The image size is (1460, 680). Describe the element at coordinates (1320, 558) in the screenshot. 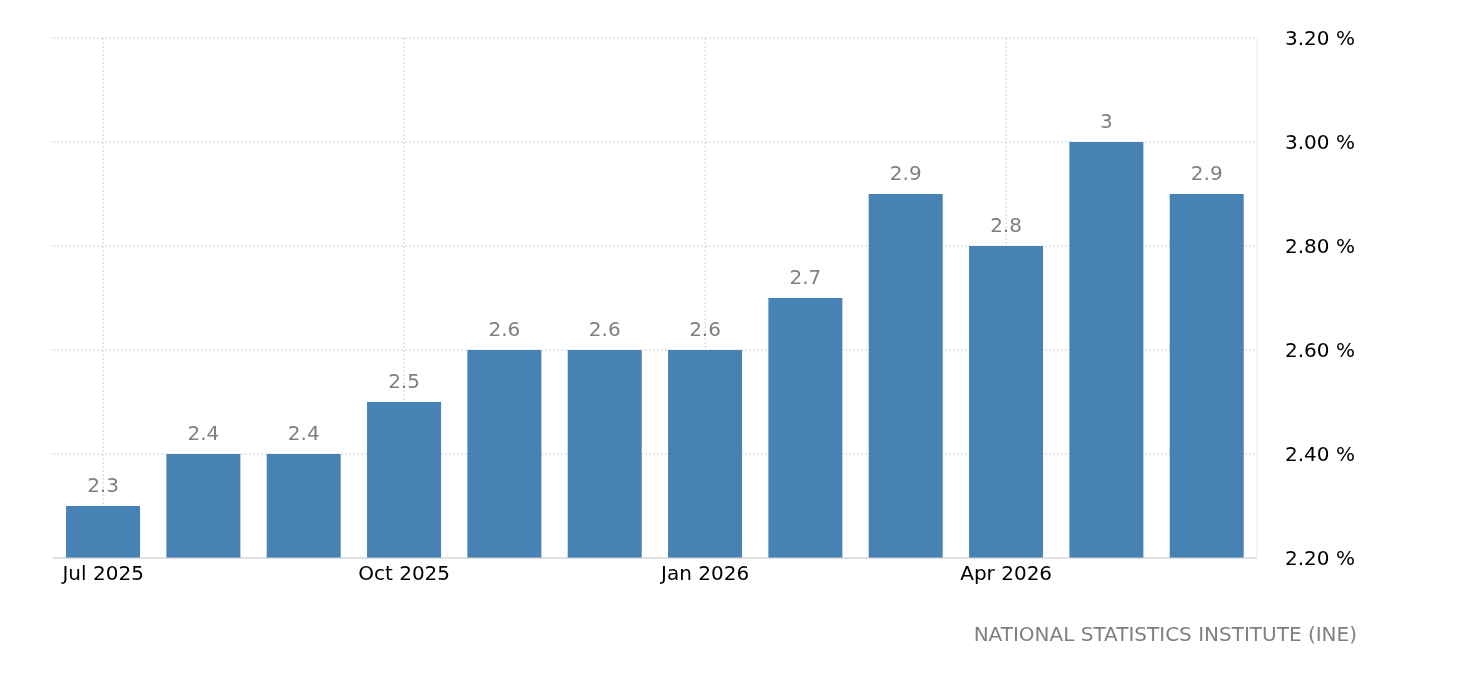

I see `y-tick-label: 2.20 %` at that location.